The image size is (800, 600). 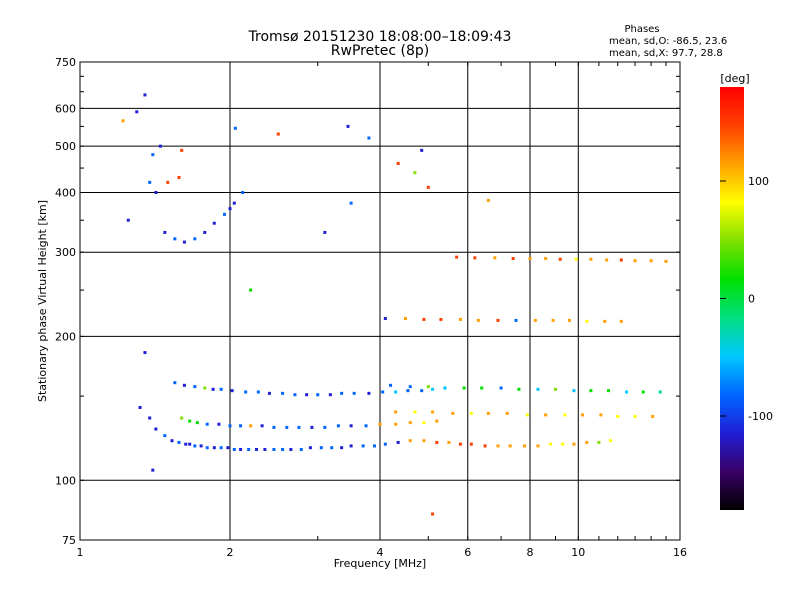 What do you see at coordinates (760, 416) in the screenshot?
I see `colorbar-tick-label: -100` at bounding box center [760, 416].